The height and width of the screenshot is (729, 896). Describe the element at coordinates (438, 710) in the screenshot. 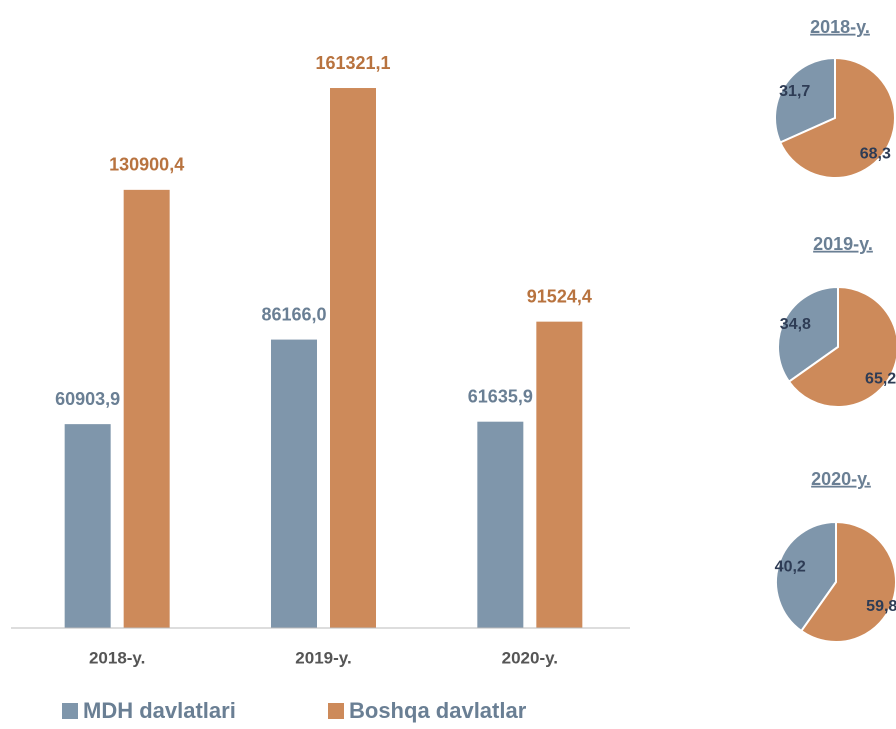

I see `legend-label: Boshqa davlatlar` at that location.